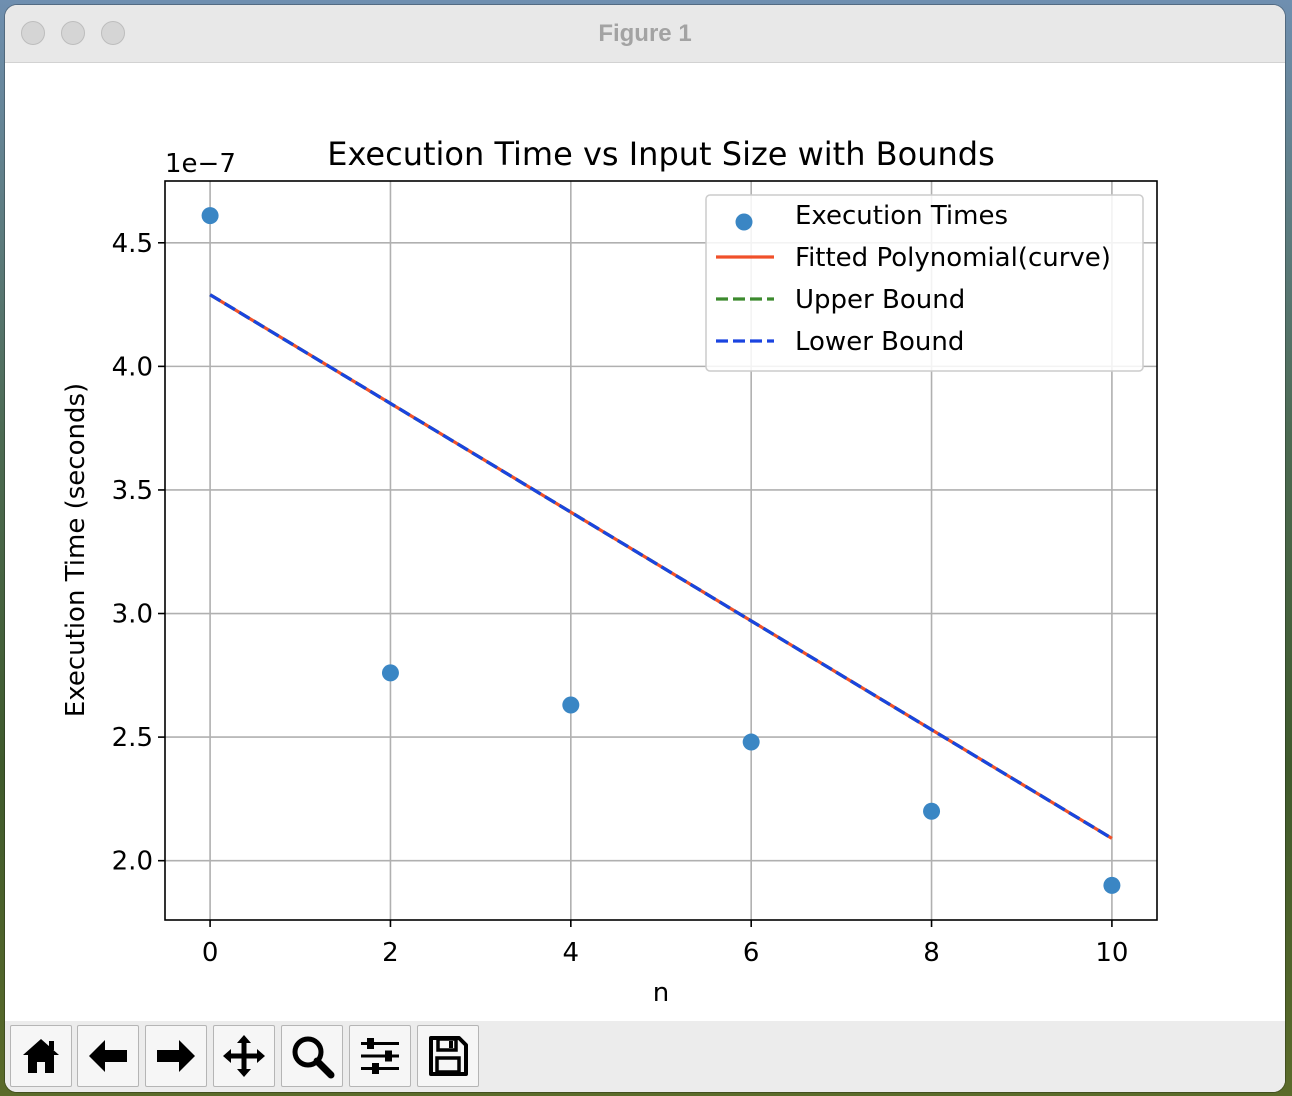 This screenshot has height=1096, width=1292. I want to click on chart-title: Execution Time vs Input Size with Bounds, so click(661, 154).